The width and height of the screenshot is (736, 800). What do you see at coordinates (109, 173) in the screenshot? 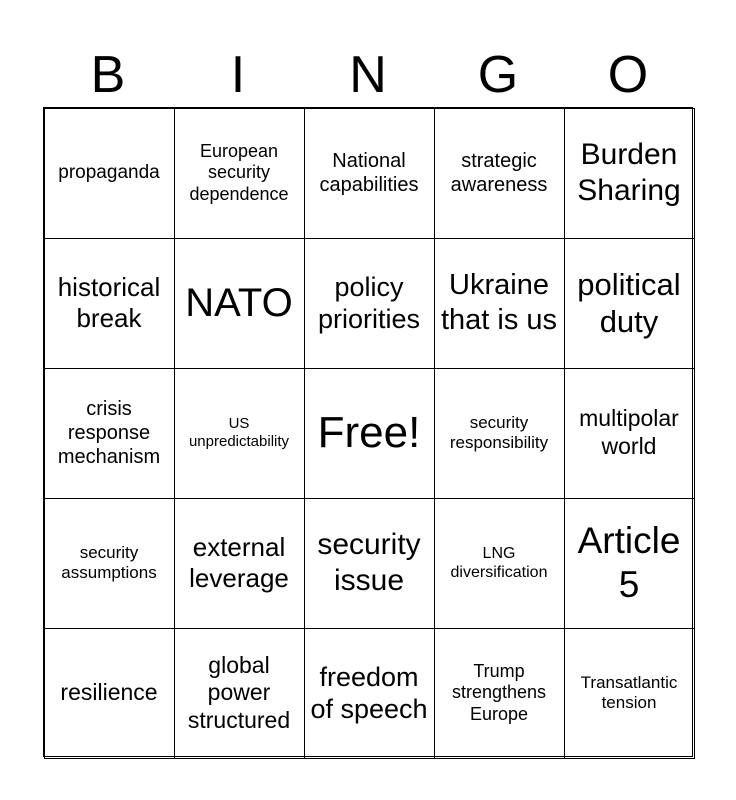
I see `bingo-cell: propaganda` at bounding box center [109, 173].